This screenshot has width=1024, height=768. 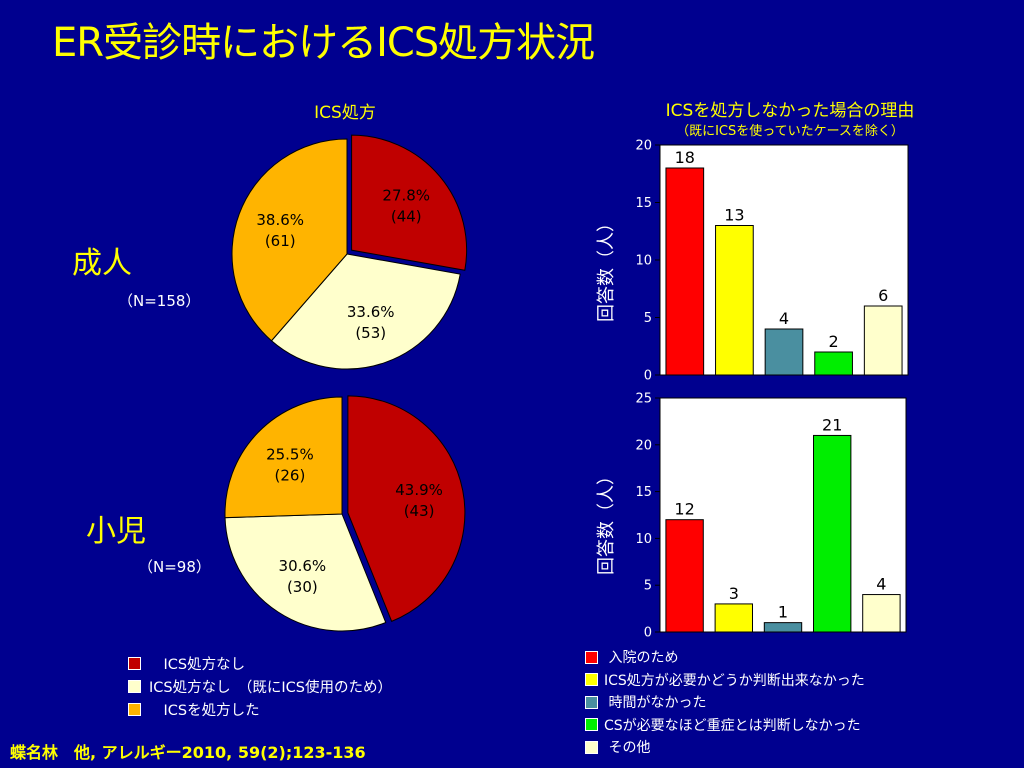 What do you see at coordinates (684, 509) in the screenshot?
I see `child-bar-value-label-1: 12` at bounding box center [684, 509].